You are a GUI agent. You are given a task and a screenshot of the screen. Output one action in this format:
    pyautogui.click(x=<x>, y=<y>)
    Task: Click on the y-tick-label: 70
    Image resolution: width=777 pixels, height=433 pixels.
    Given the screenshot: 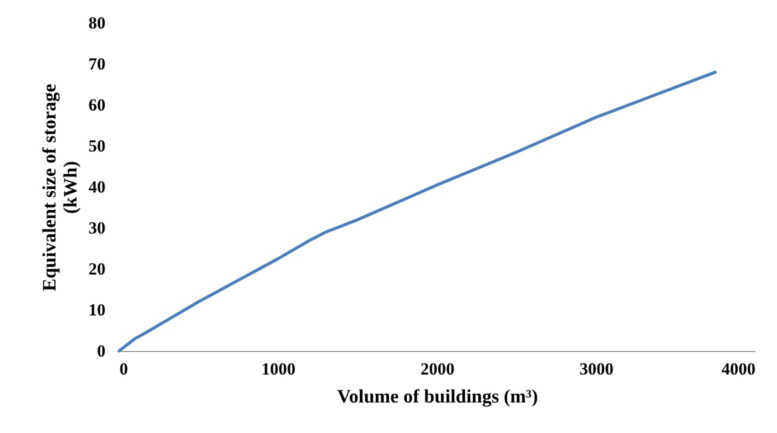 What is the action you would take?
    pyautogui.click(x=97, y=64)
    